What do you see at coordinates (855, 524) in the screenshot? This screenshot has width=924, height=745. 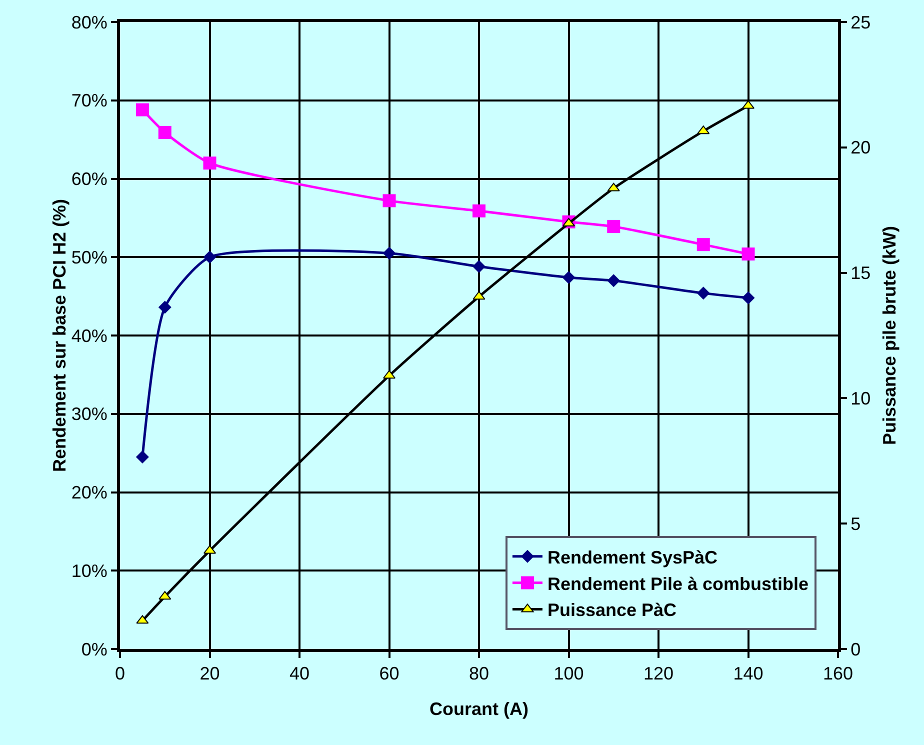 I see `y2-tick-label: 5` at bounding box center [855, 524].